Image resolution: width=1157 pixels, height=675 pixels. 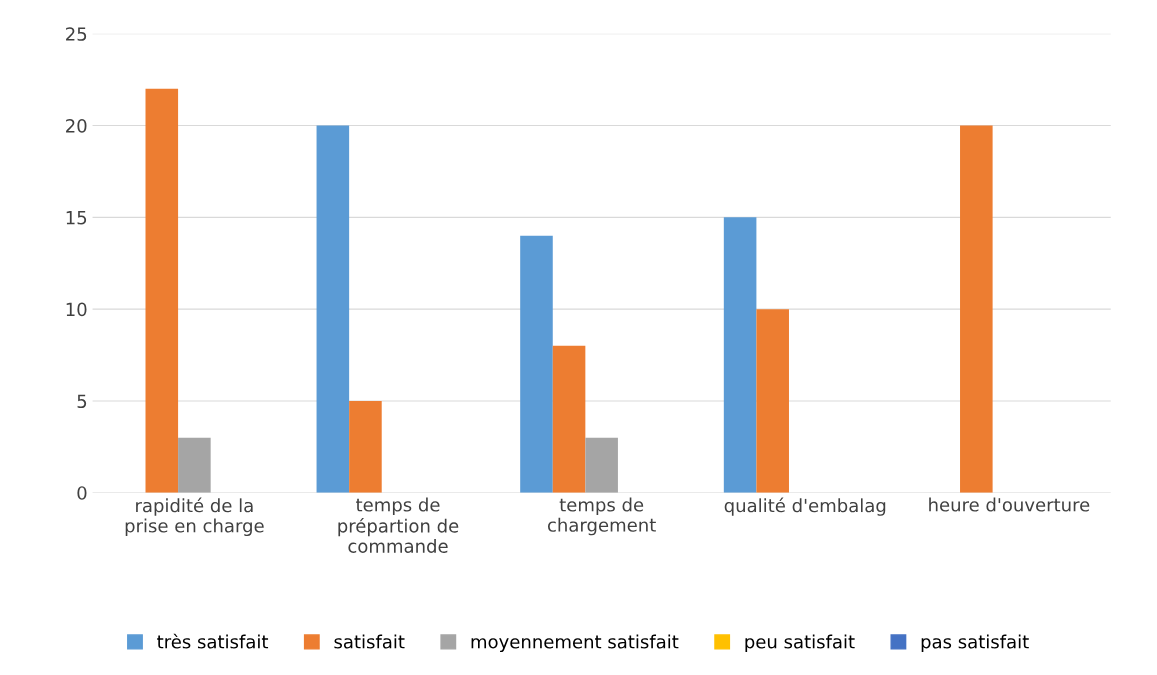 What do you see at coordinates (82, 493) in the screenshot?
I see `y-tick-label: 0` at bounding box center [82, 493].